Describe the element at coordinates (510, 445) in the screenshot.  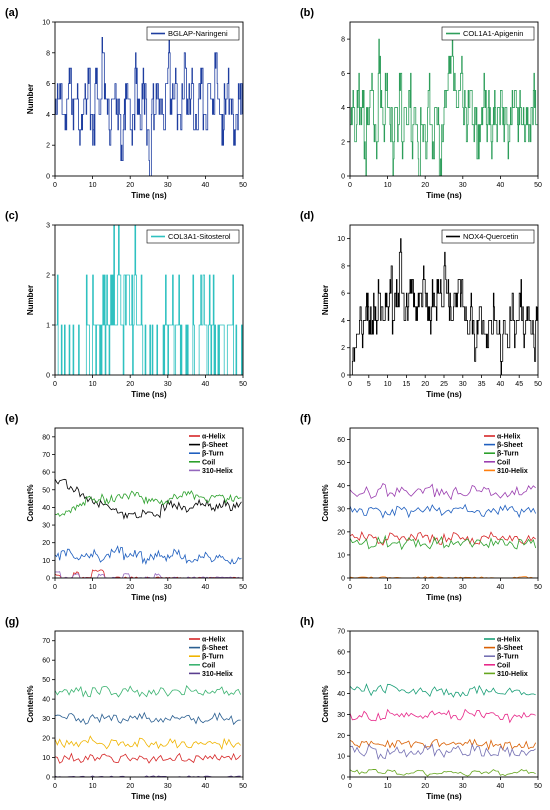
I see `legend-label: β-Sheet` at that location.